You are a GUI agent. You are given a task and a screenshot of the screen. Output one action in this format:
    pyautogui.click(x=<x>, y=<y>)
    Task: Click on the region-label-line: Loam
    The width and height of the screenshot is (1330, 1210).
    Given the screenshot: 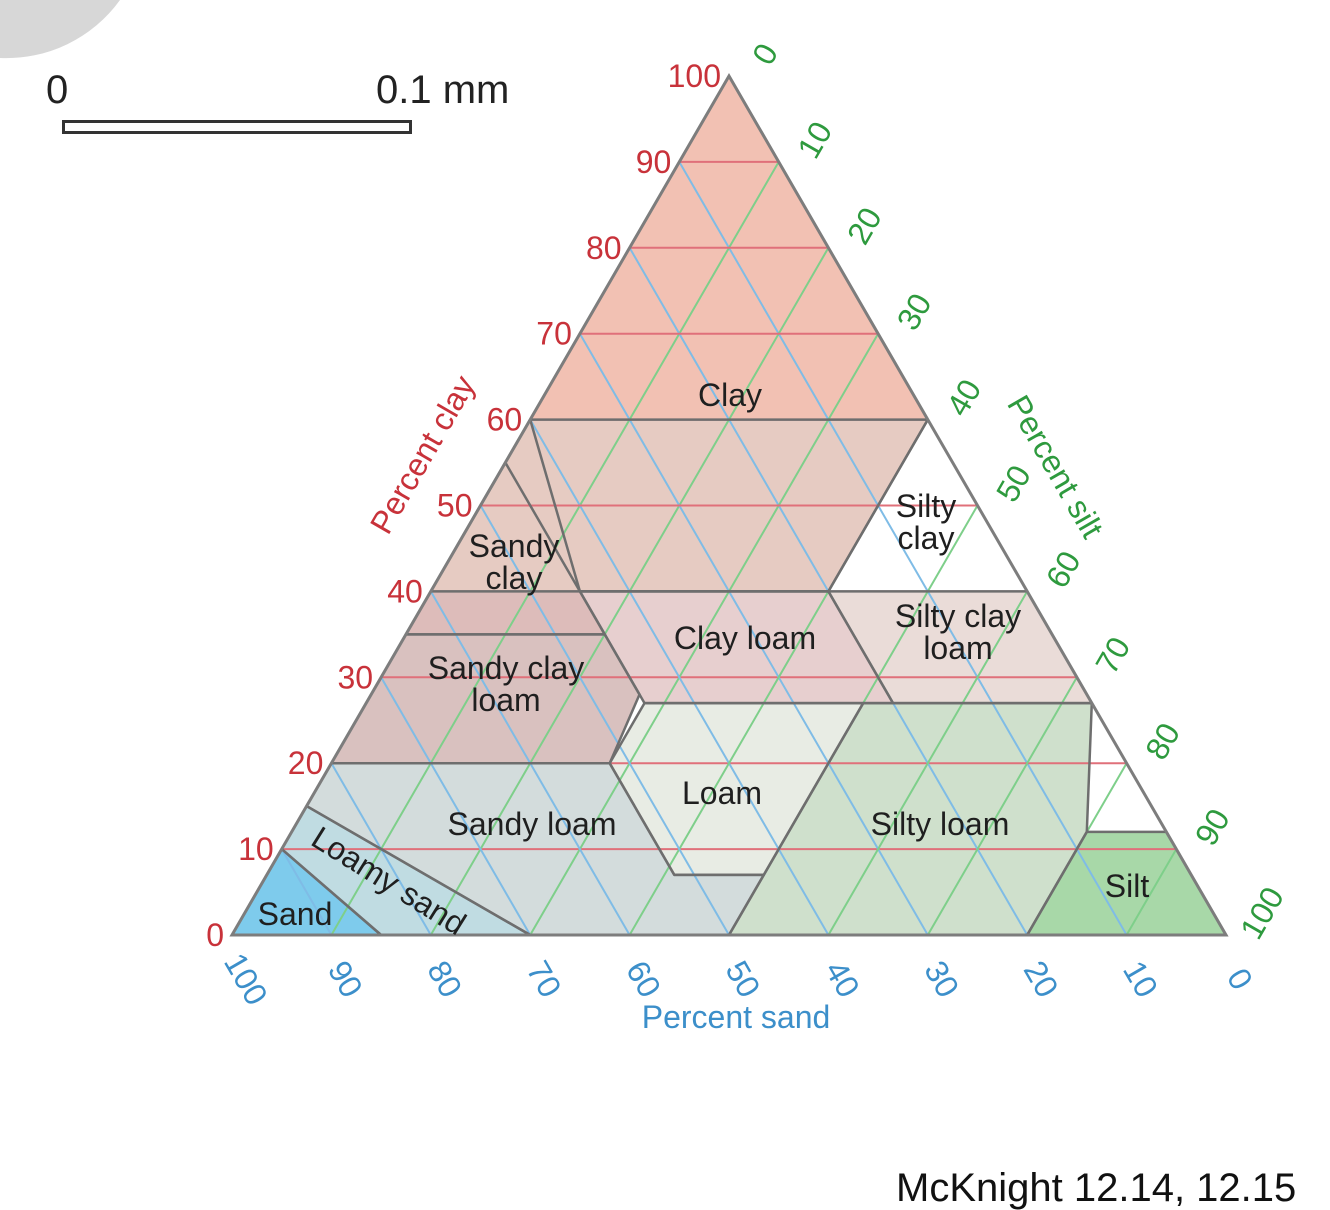 What is the action you would take?
    pyautogui.click(x=722, y=793)
    